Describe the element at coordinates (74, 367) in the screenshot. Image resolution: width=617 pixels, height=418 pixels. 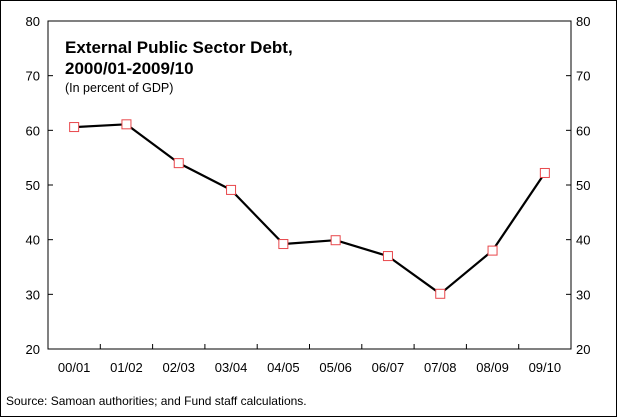
I see `x-tick-label-0: 00/01` at that location.